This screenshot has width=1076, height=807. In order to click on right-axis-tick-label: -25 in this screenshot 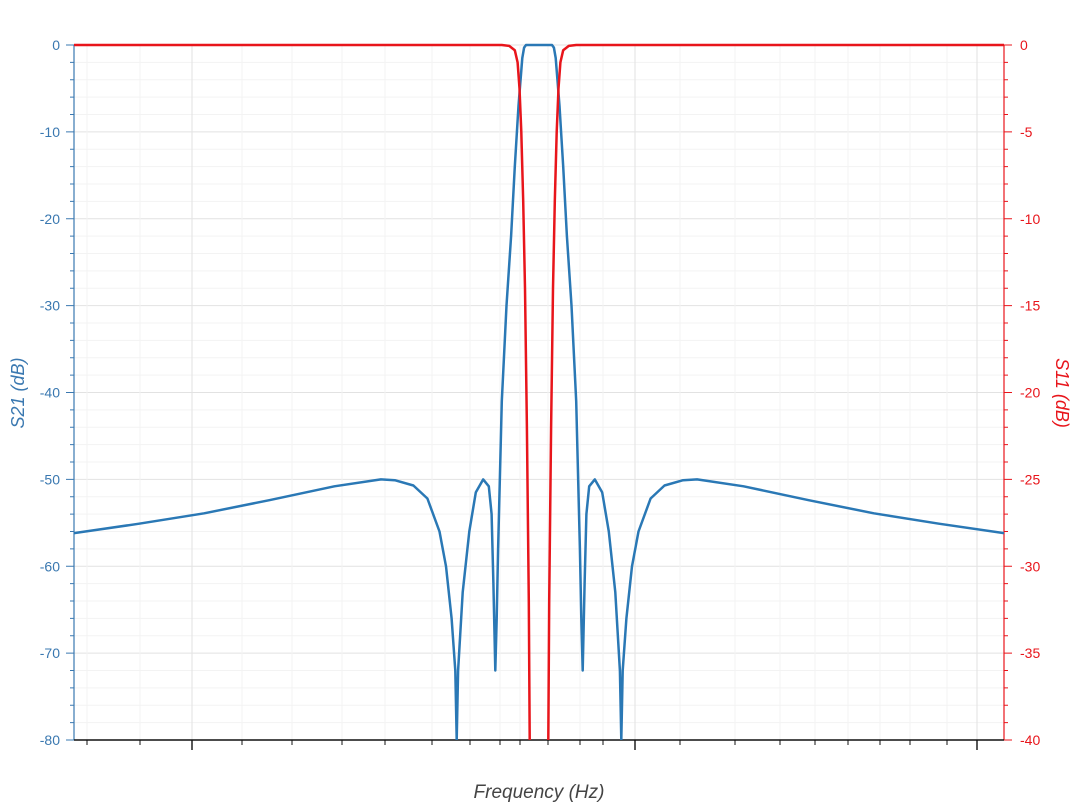, I will do `click(1030, 479)`.